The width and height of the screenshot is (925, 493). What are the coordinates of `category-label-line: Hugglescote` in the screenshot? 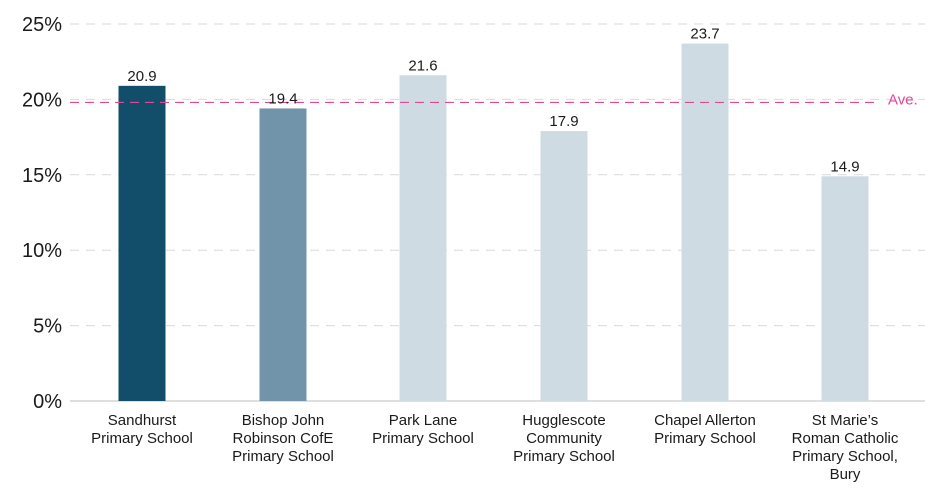 It's located at (563, 420).